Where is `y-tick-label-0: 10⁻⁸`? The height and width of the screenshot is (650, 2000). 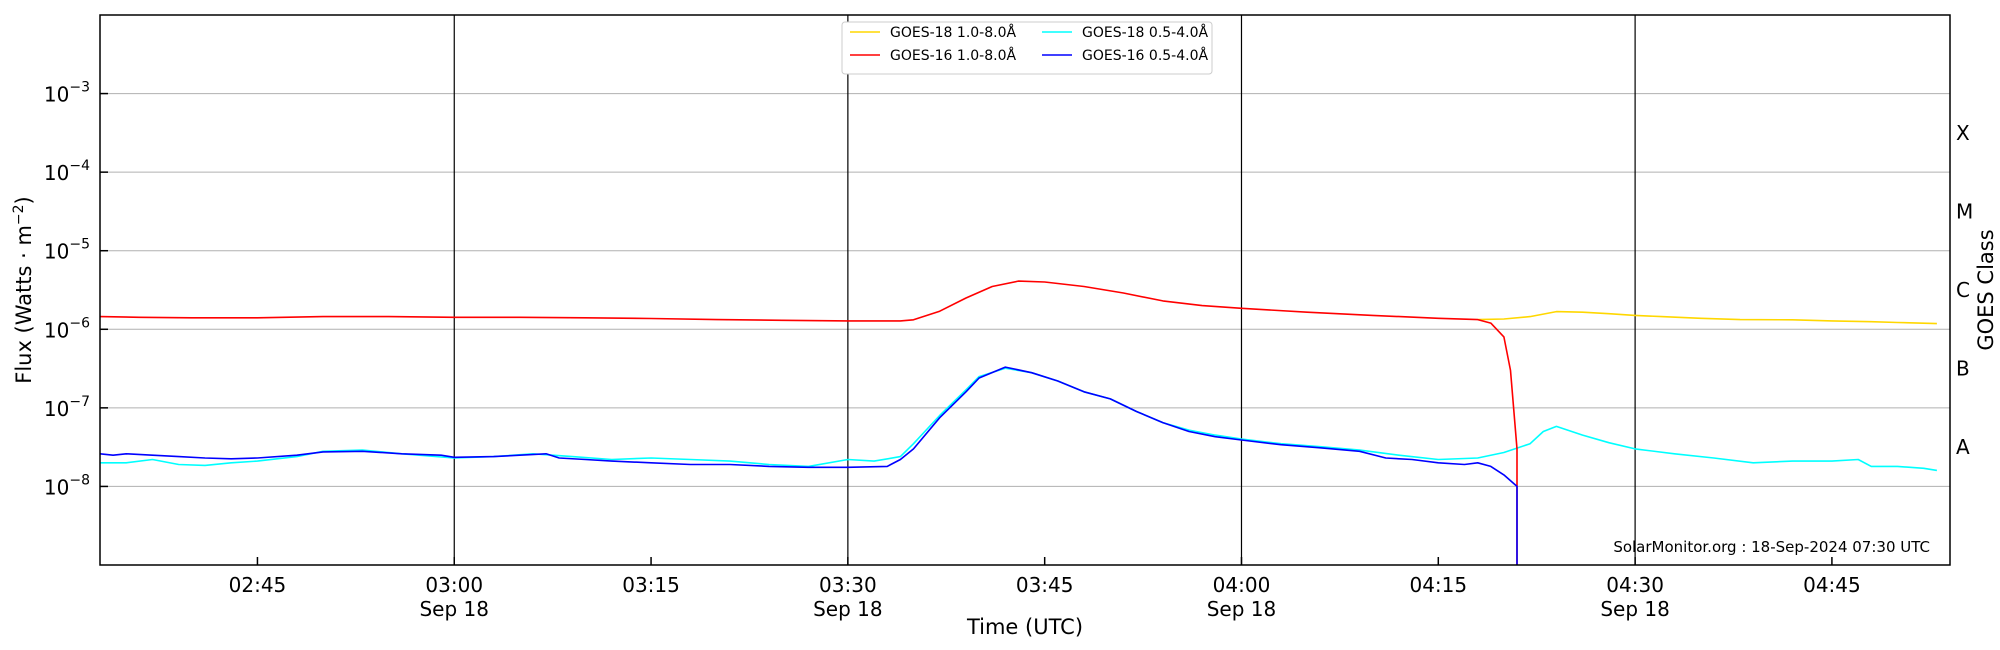 y-tick-label-0: 10⁻⁸ is located at coordinates (67, 485).